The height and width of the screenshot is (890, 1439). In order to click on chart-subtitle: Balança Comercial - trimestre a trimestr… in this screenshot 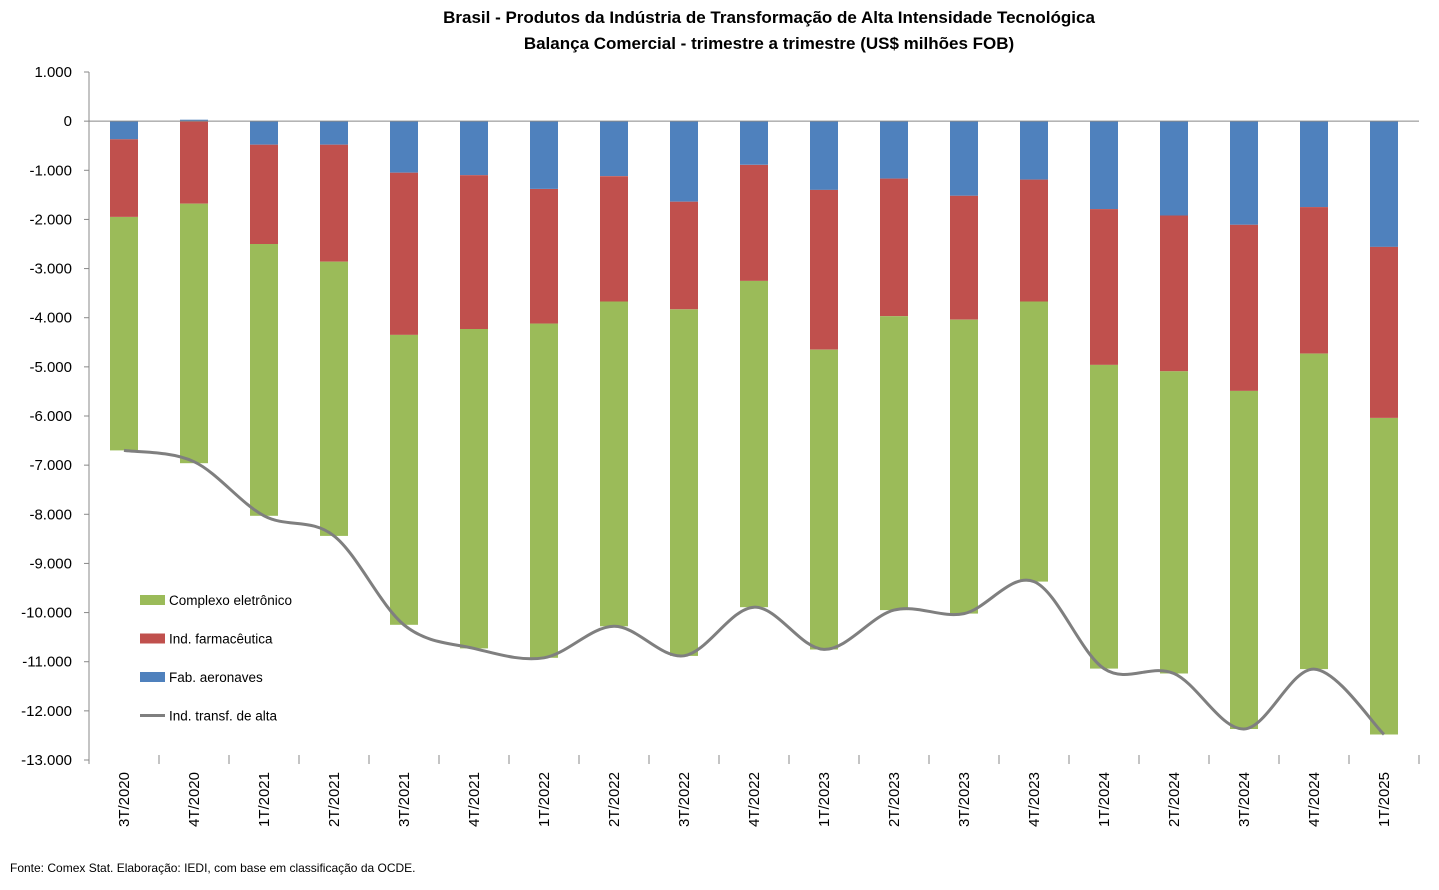, I will do `click(769, 43)`.